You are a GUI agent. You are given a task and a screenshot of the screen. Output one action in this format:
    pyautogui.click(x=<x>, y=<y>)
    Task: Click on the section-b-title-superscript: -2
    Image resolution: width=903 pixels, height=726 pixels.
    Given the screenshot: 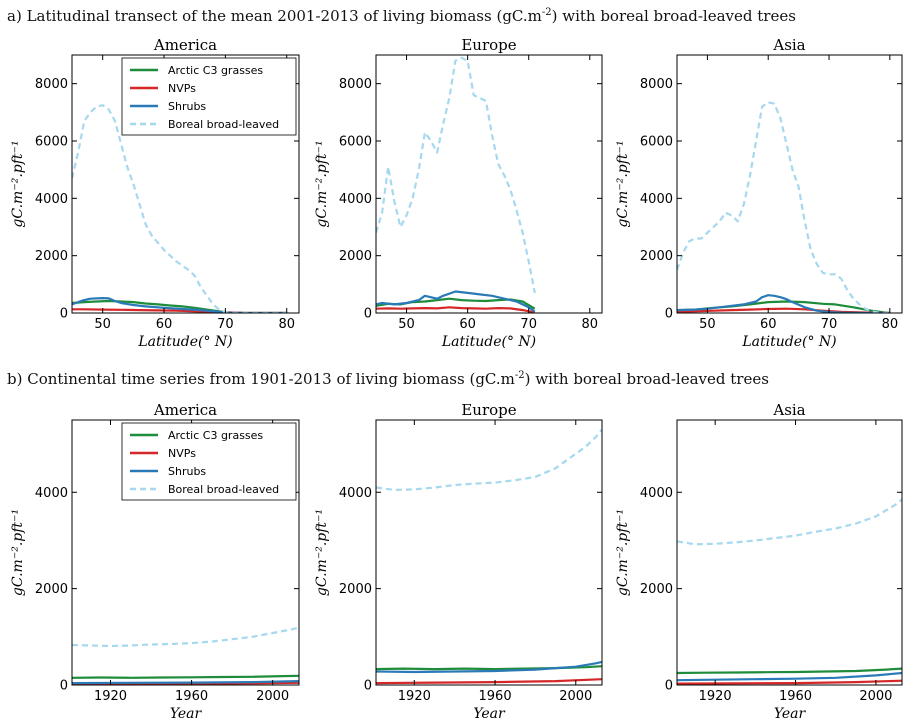 What is the action you would take?
    pyautogui.click(x=519, y=375)
    